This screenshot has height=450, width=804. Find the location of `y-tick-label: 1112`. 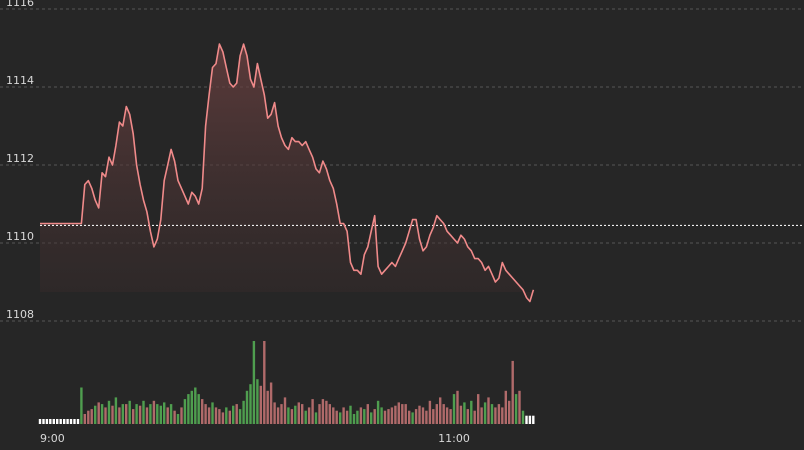

y-tick-label: 1112 is located at coordinates (20, 158).